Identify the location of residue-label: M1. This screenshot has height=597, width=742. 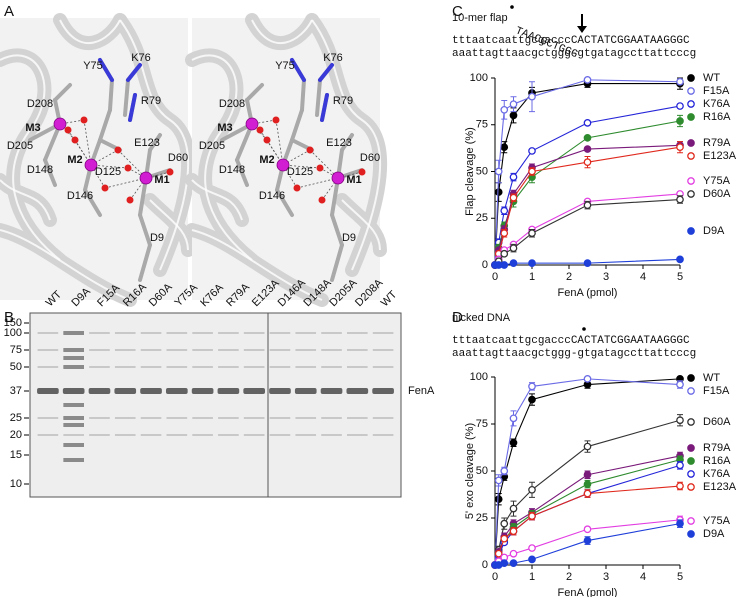
(353, 180).